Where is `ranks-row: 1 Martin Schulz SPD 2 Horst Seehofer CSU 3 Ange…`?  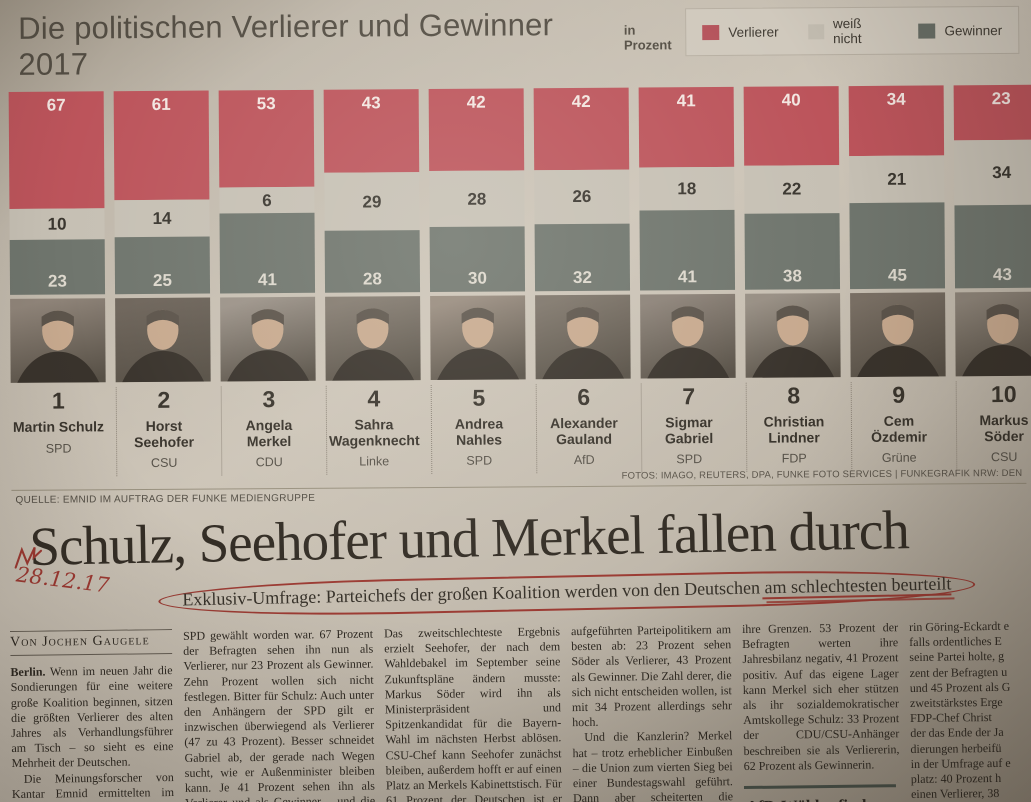 ranks-row: 1 Martin Schulz SPD 2 Horst Seehofer CSU 3 Ange… is located at coordinates (521, 429).